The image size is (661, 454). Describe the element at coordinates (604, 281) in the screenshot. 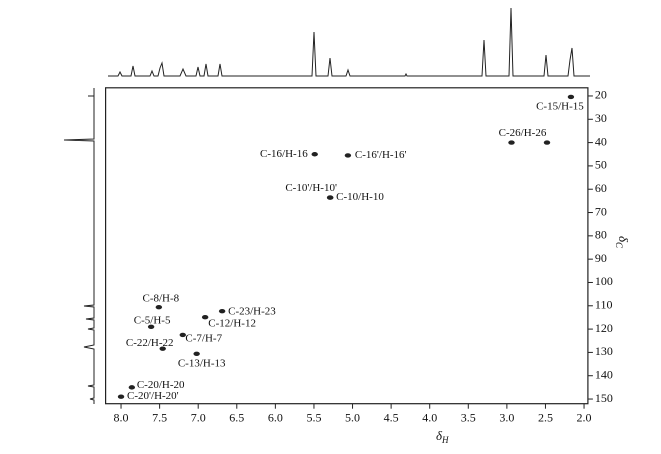

I see `y-tick-label: 100` at that location.